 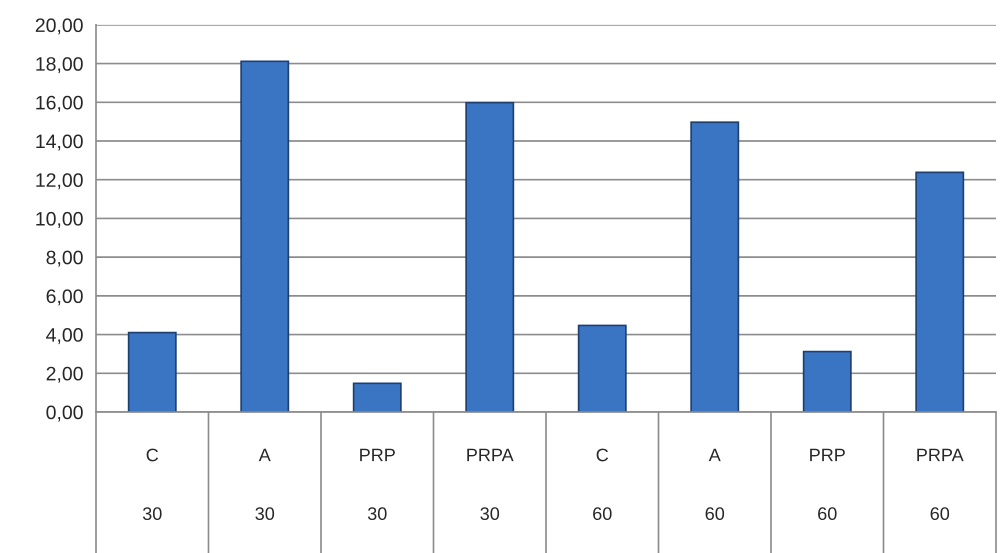 I want to click on category-label: C 30, so click(x=152, y=484).